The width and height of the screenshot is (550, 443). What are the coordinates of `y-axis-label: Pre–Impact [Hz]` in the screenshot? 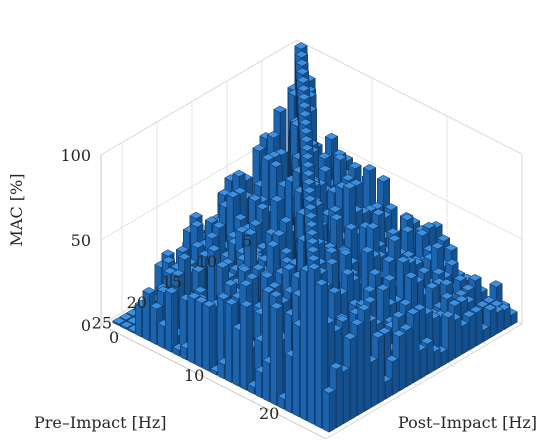 It's located at (100, 422).